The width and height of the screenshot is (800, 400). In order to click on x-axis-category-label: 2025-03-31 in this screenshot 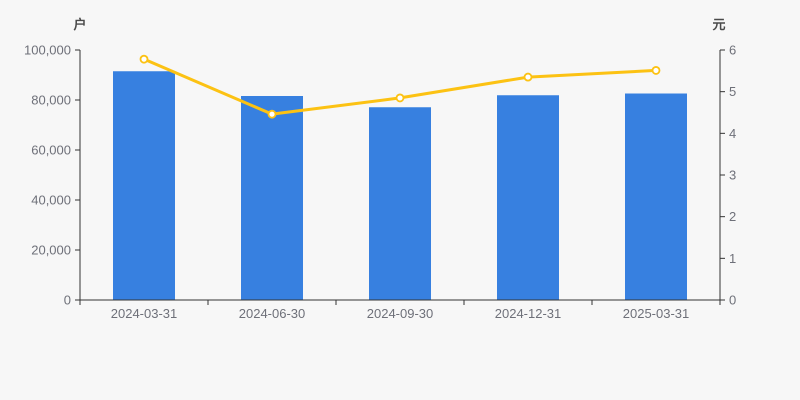, I will do `click(656, 313)`.